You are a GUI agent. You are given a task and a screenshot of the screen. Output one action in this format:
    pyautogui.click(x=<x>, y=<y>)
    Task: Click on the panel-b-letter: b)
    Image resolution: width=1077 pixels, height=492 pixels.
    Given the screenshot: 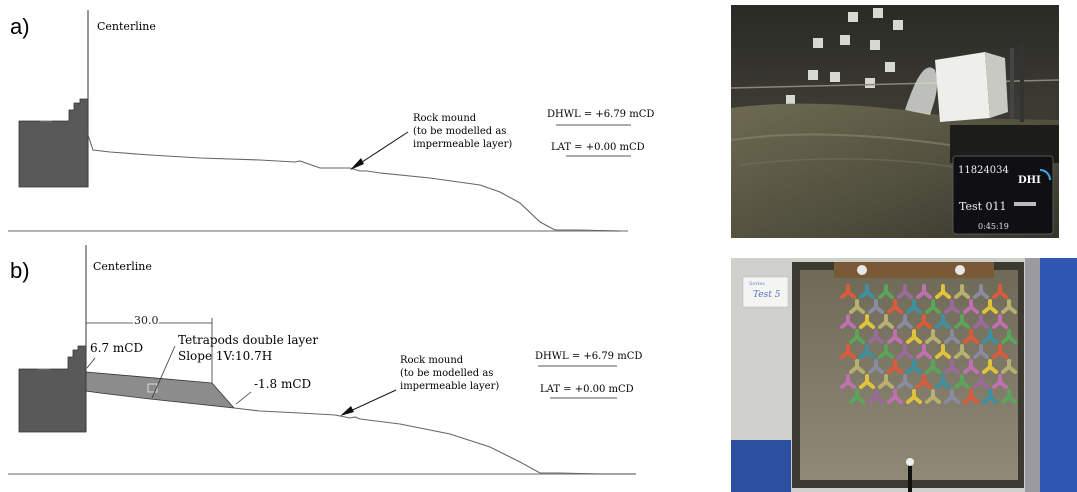 What is the action you would take?
    pyautogui.click(x=20, y=270)
    